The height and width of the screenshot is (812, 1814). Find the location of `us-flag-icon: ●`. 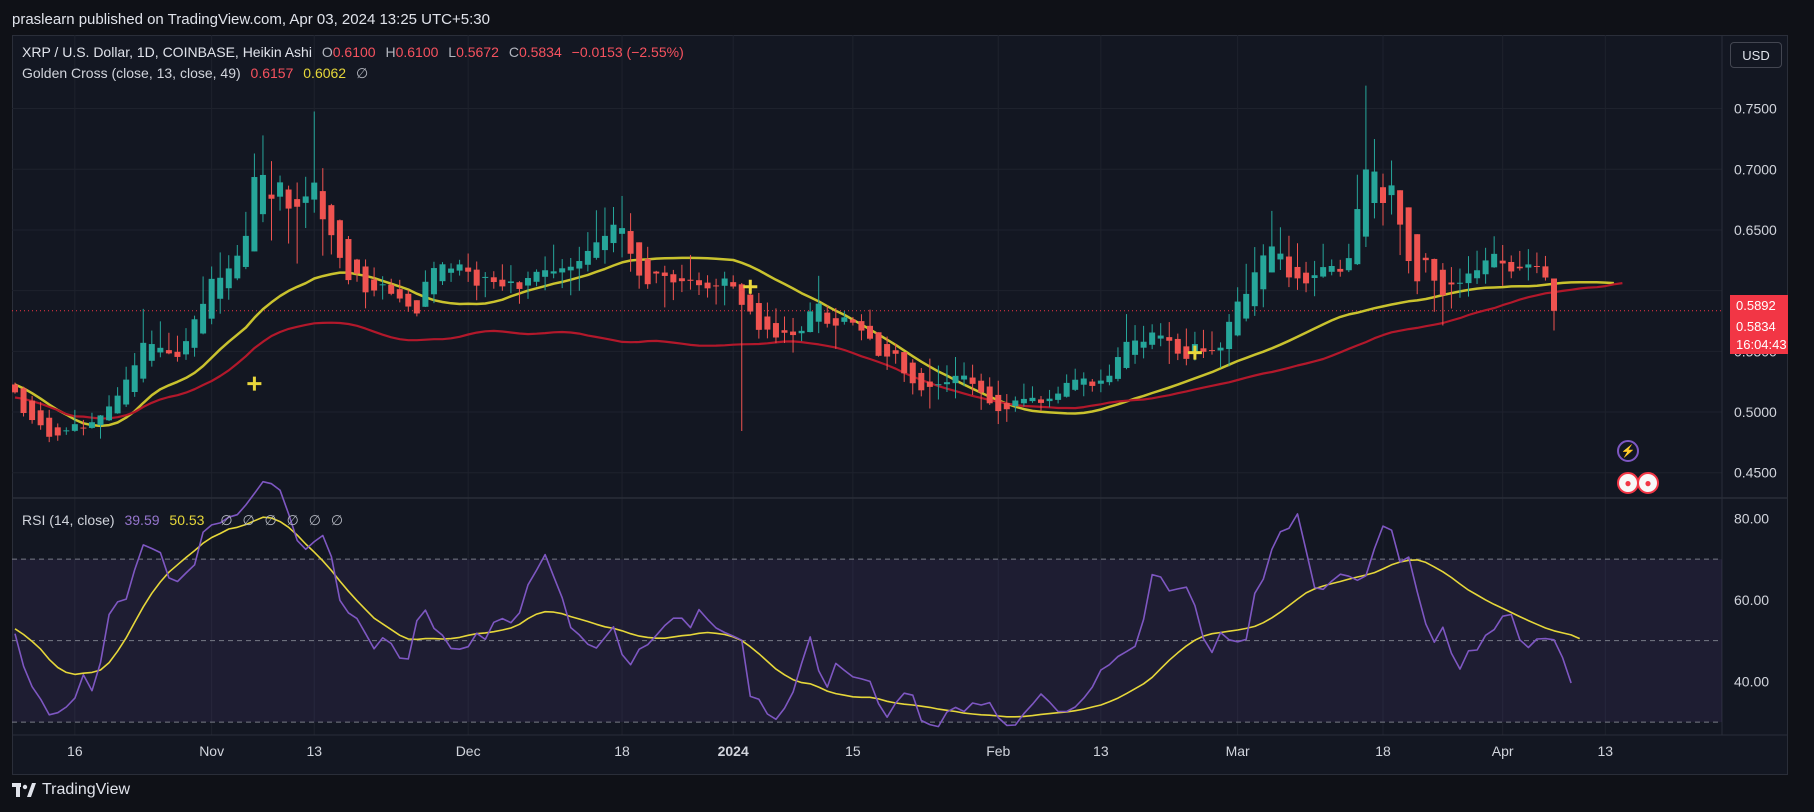

us-flag-icon: ● is located at coordinates (1648, 483).